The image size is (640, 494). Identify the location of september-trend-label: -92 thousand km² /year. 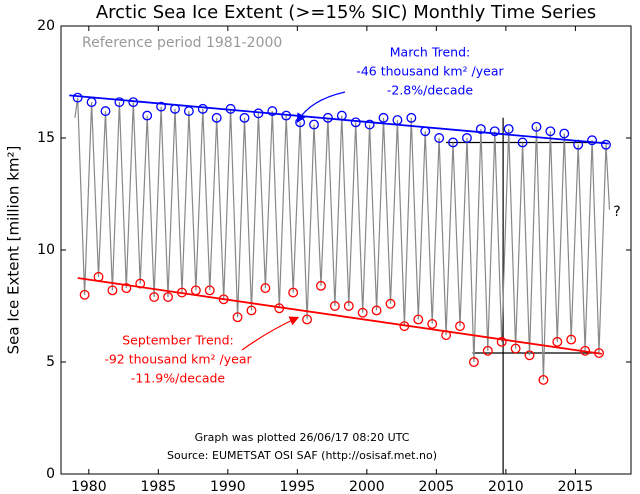
(178, 359).